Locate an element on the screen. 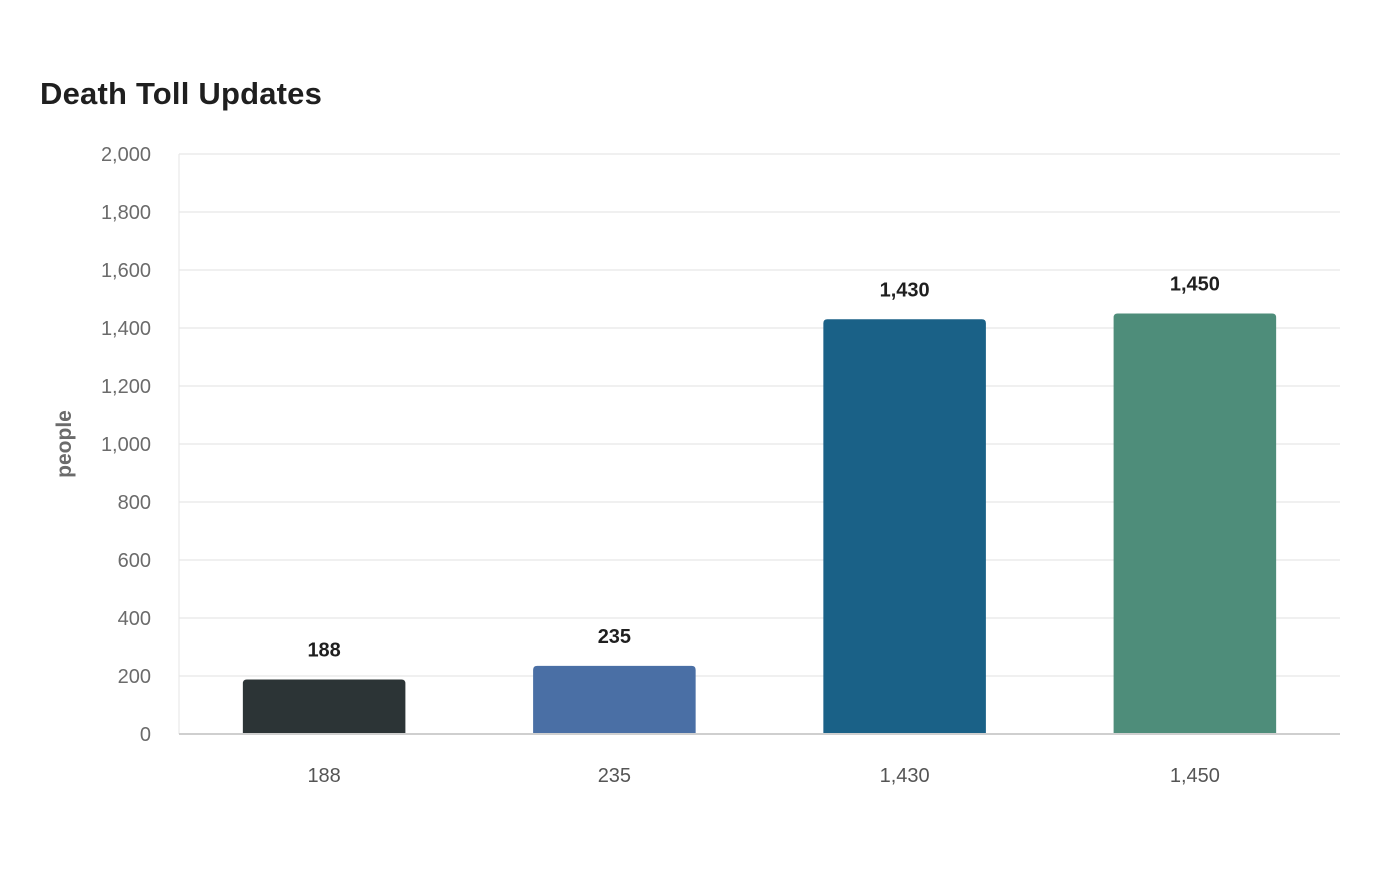 The height and width of the screenshot is (880, 1400). y-tick-label: 1,600 is located at coordinates (126, 271).